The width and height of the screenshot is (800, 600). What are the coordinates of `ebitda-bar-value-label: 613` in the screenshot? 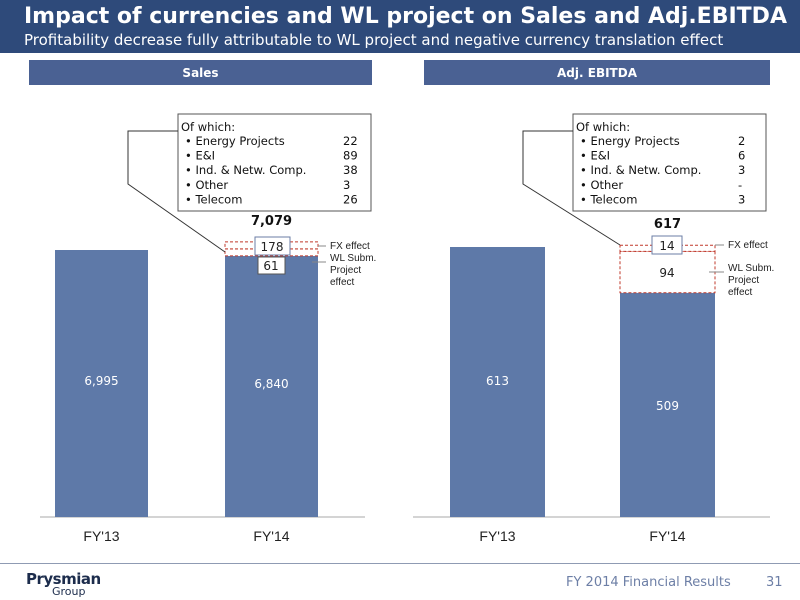 It's located at (497, 381).